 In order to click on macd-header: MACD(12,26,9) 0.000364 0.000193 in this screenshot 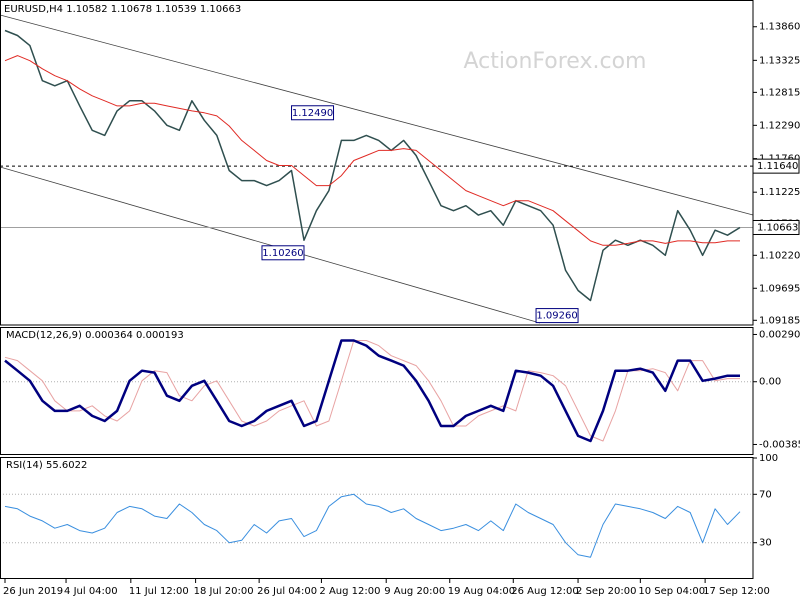, I will do `click(95, 335)`.